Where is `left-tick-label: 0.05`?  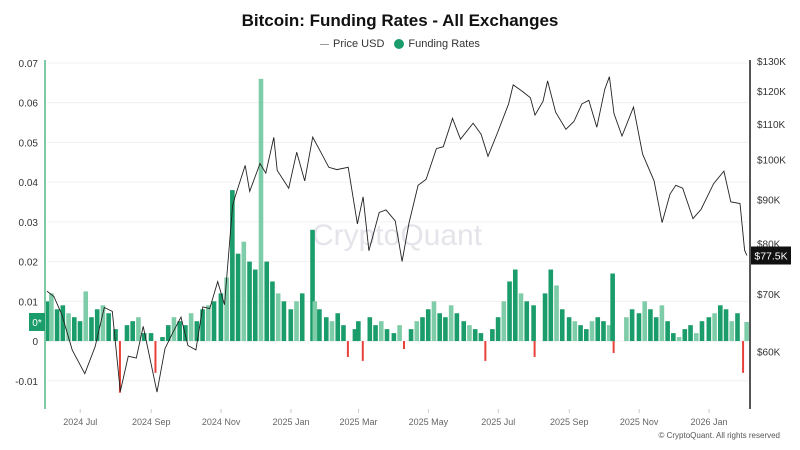
left-tick-label: 0.05 is located at coordinates (29, 143).